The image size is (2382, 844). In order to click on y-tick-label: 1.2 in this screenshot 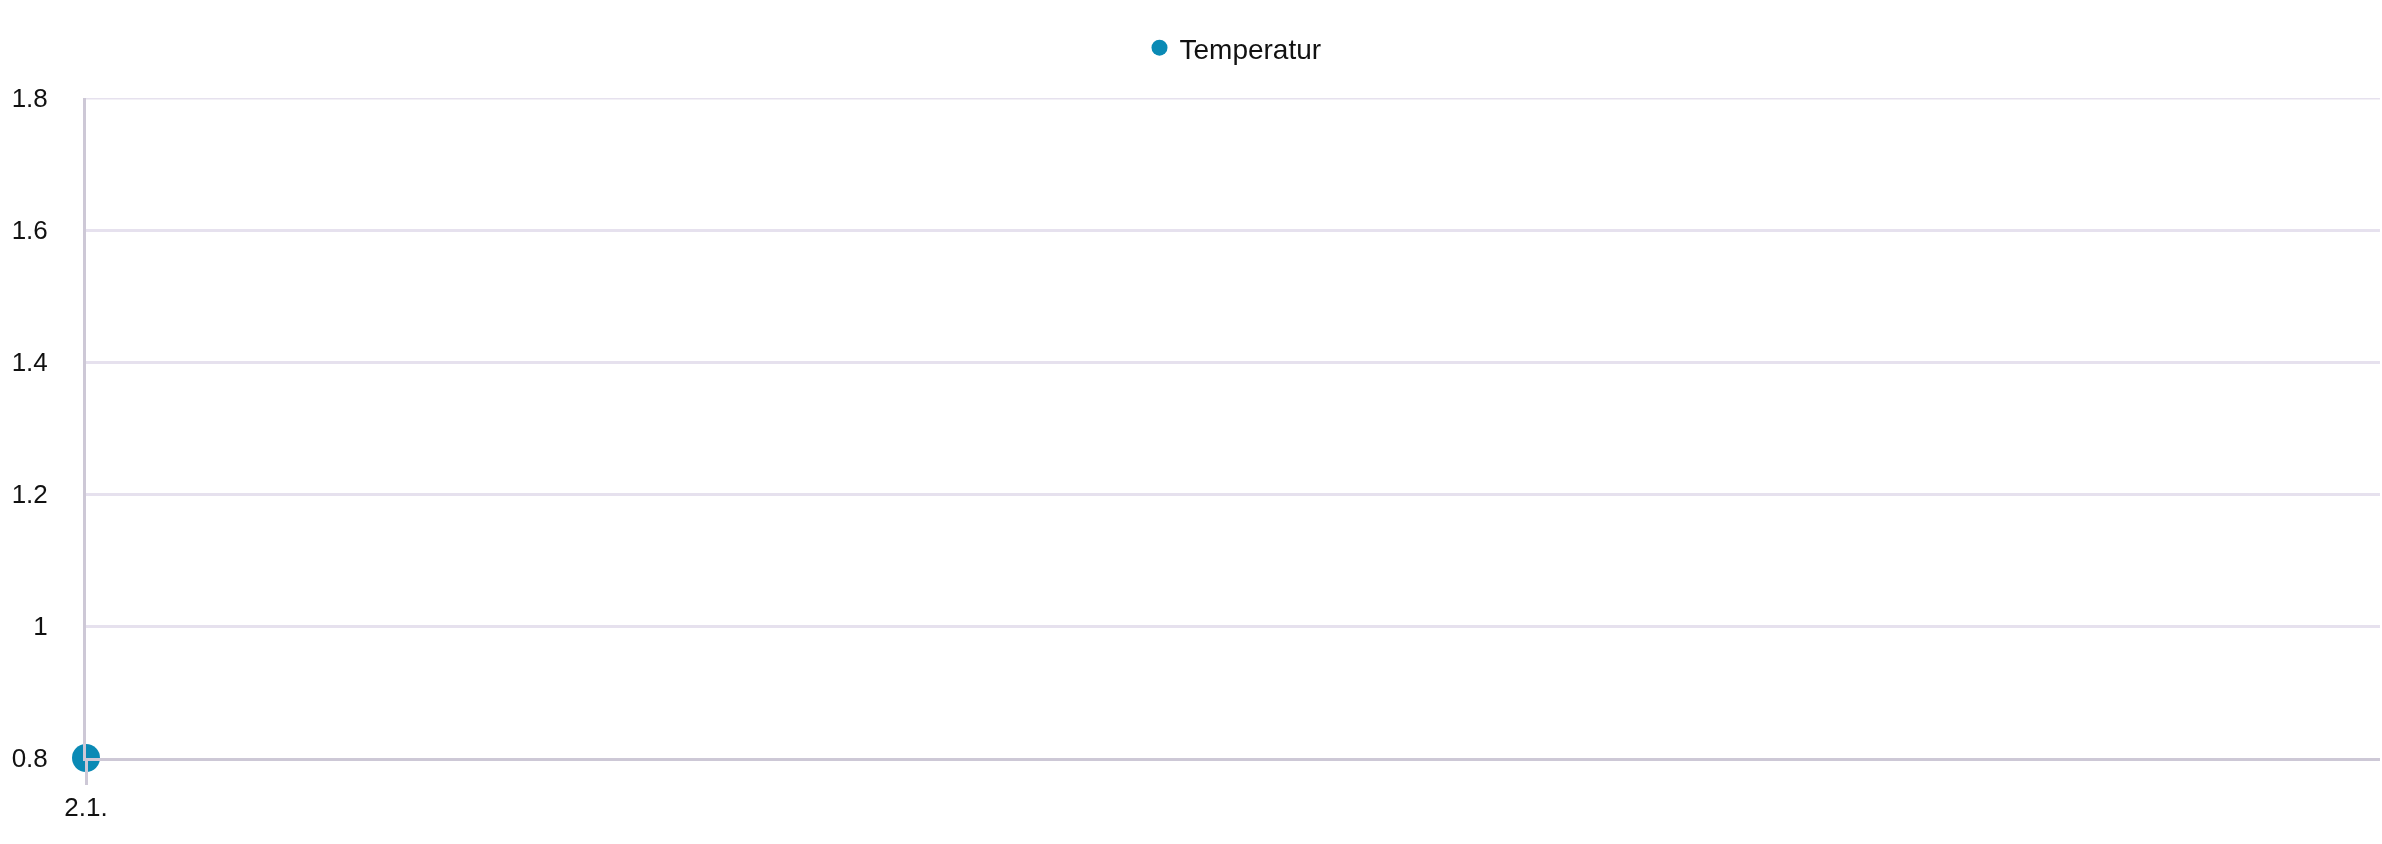, I will do `click(29, 494)`.